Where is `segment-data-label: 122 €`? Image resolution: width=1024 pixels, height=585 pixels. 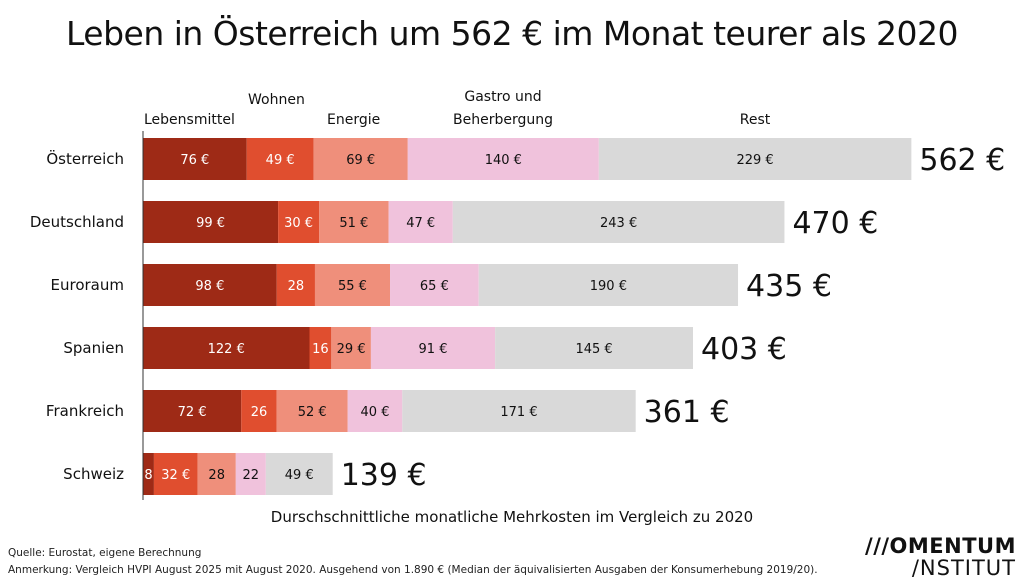 segment-data-label: 122 € is located at coordinates (226, 349).